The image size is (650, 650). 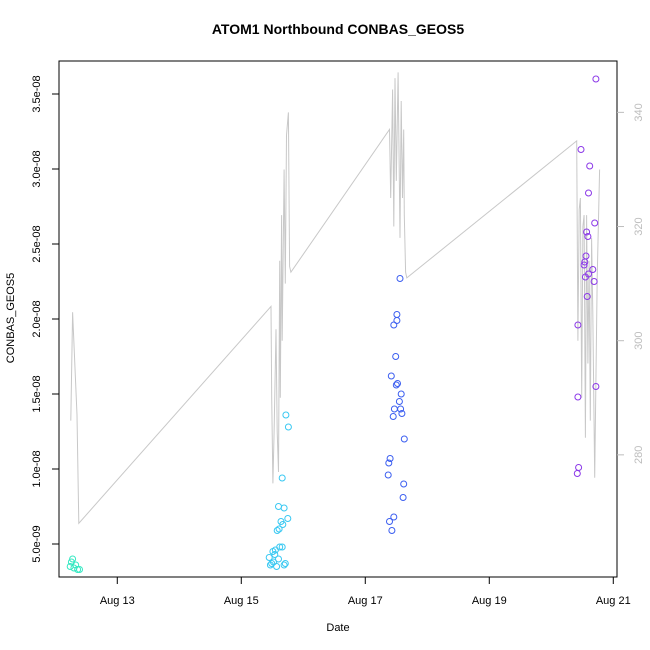 What do you see at coordinates (37, 318) in the screenshot?
I see `y-tick-label: 2.0e-08` at bounding box center [37, 318].